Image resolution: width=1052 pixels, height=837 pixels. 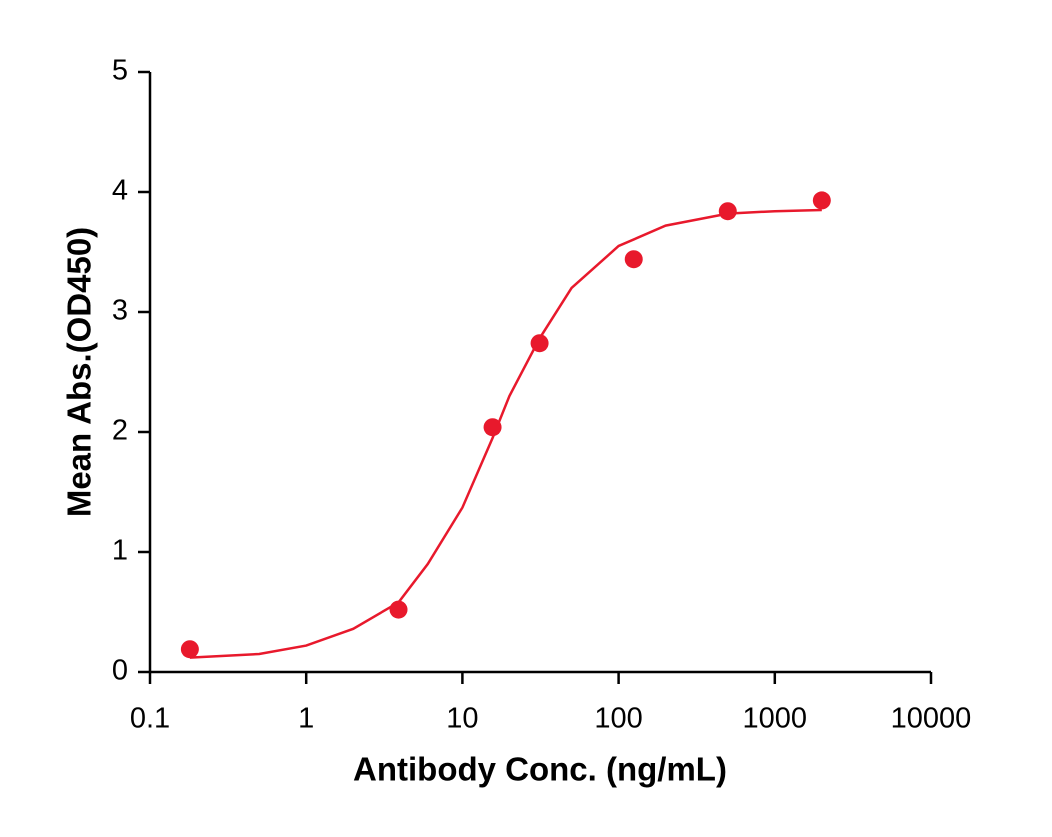 I want to click on x-axis-title: Antibody Conc. (ng/mL), so click(x=540, y=769).